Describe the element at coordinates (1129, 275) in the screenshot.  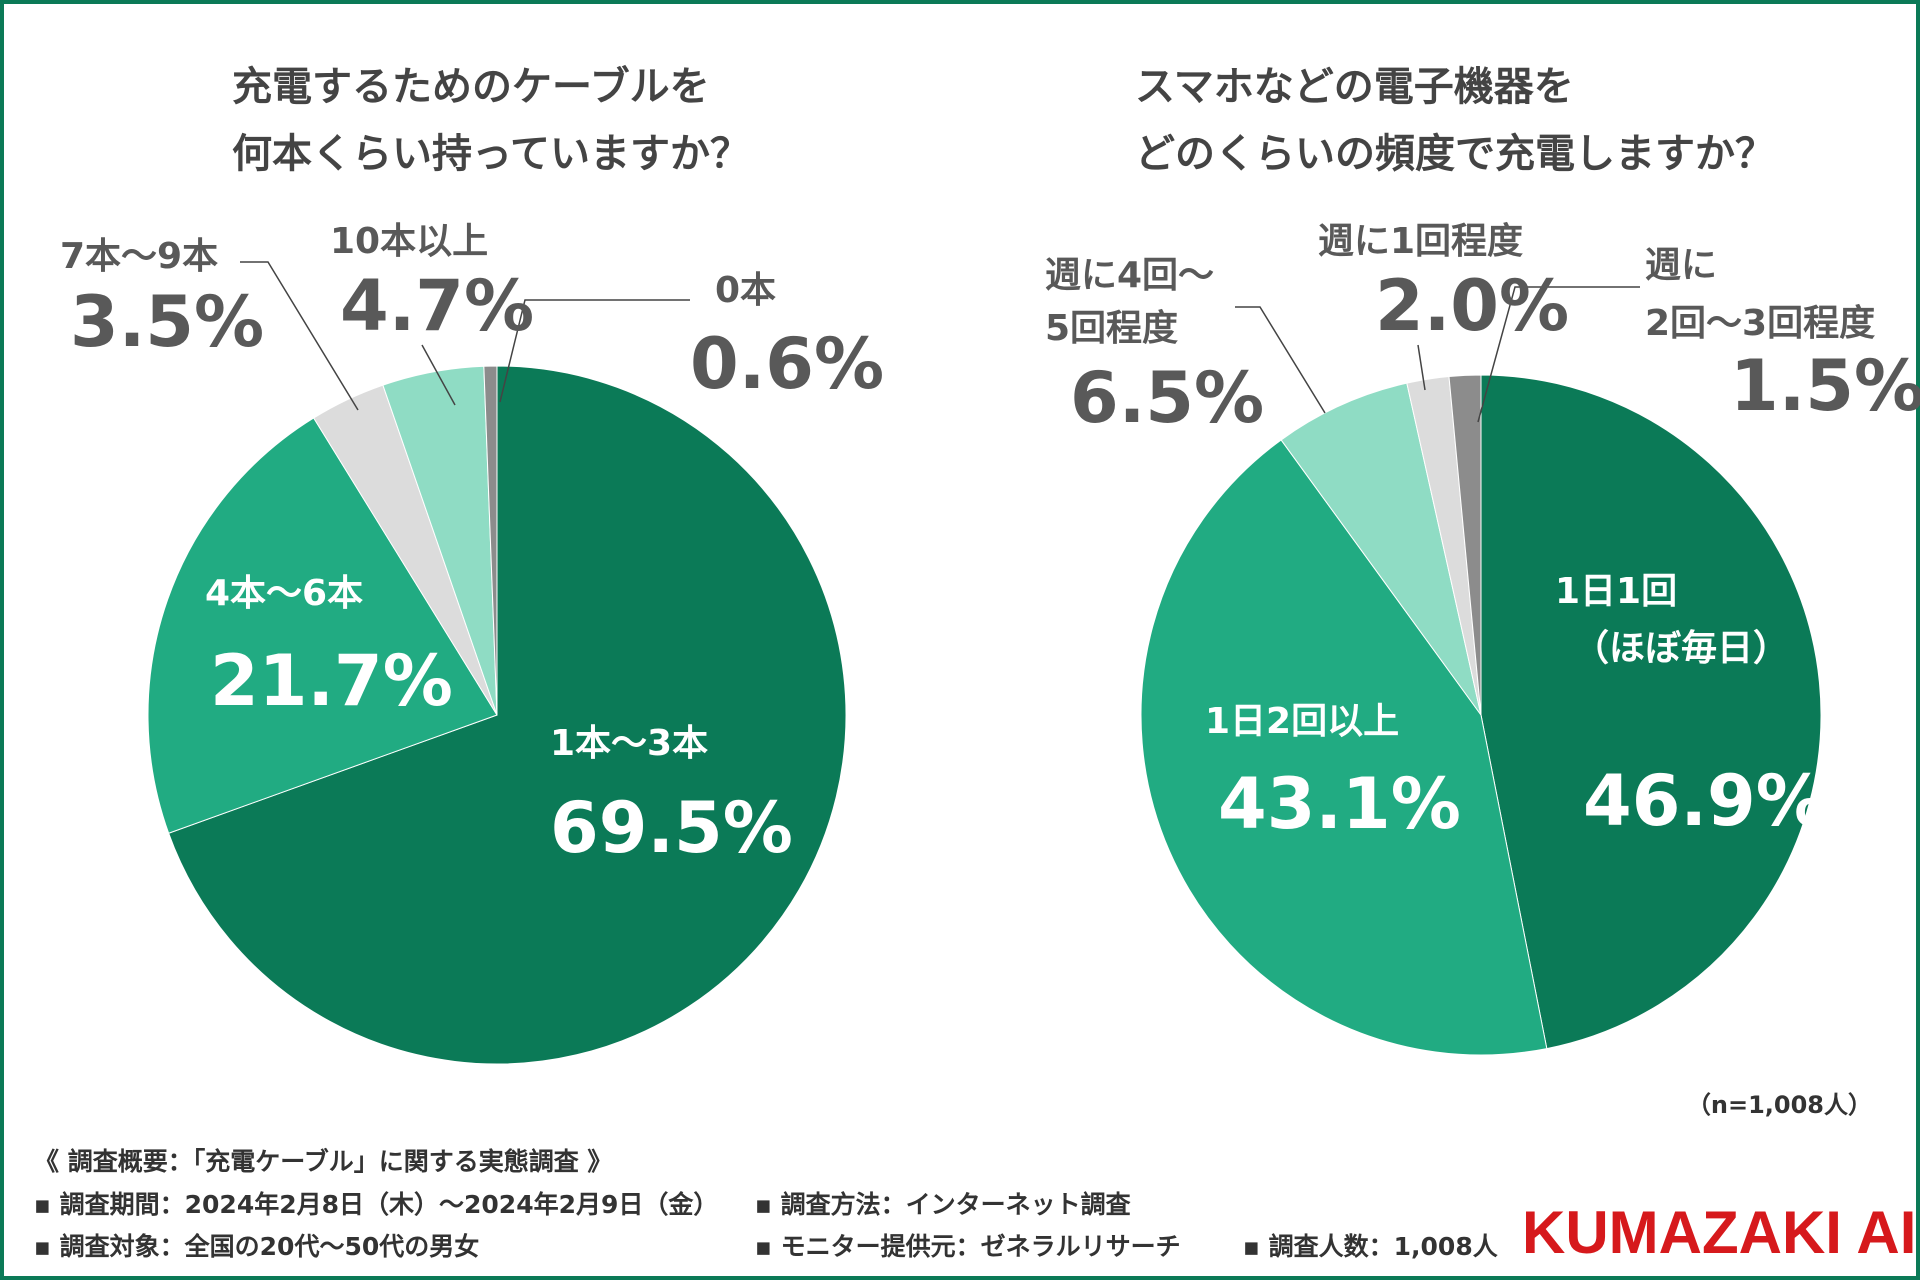
I see `label-cat-weekly4-5-line1: 週に4回〜` at that location.